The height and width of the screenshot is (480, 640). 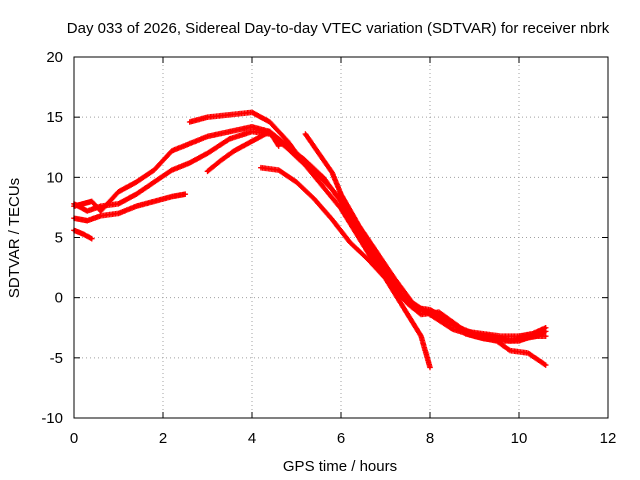 I want to click on x-tick-label: 2, so click(x=163, y=438).